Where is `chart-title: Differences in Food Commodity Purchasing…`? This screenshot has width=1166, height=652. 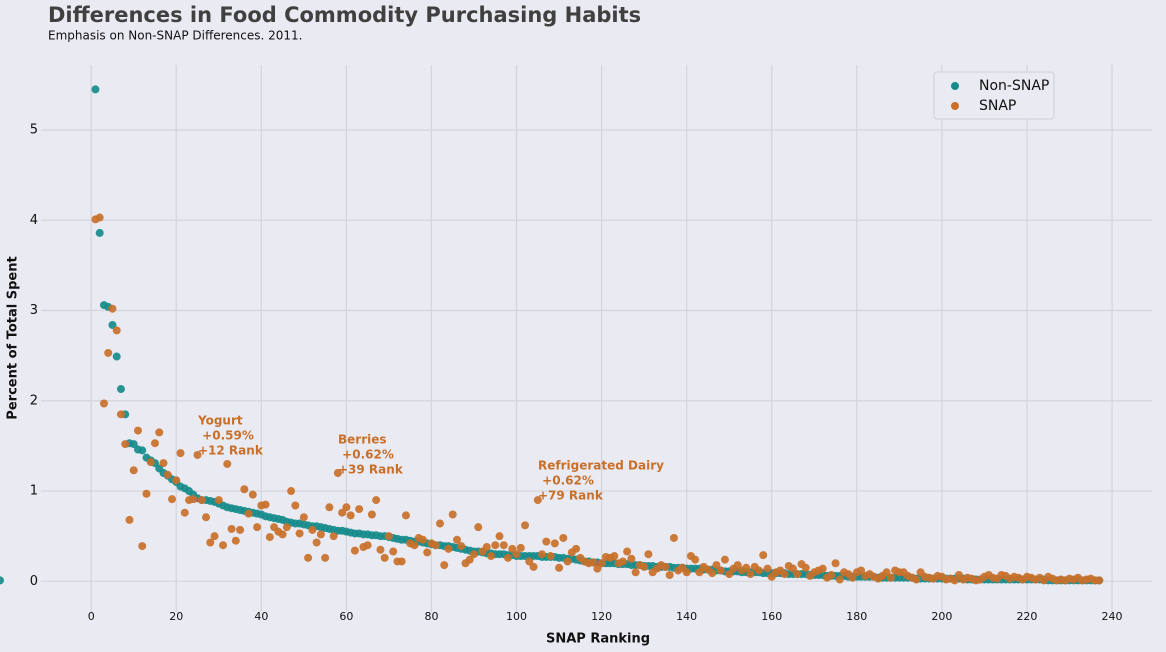 chart-title: Differences in Food Commodity Purchasing… is located at coordinates (344, 15).